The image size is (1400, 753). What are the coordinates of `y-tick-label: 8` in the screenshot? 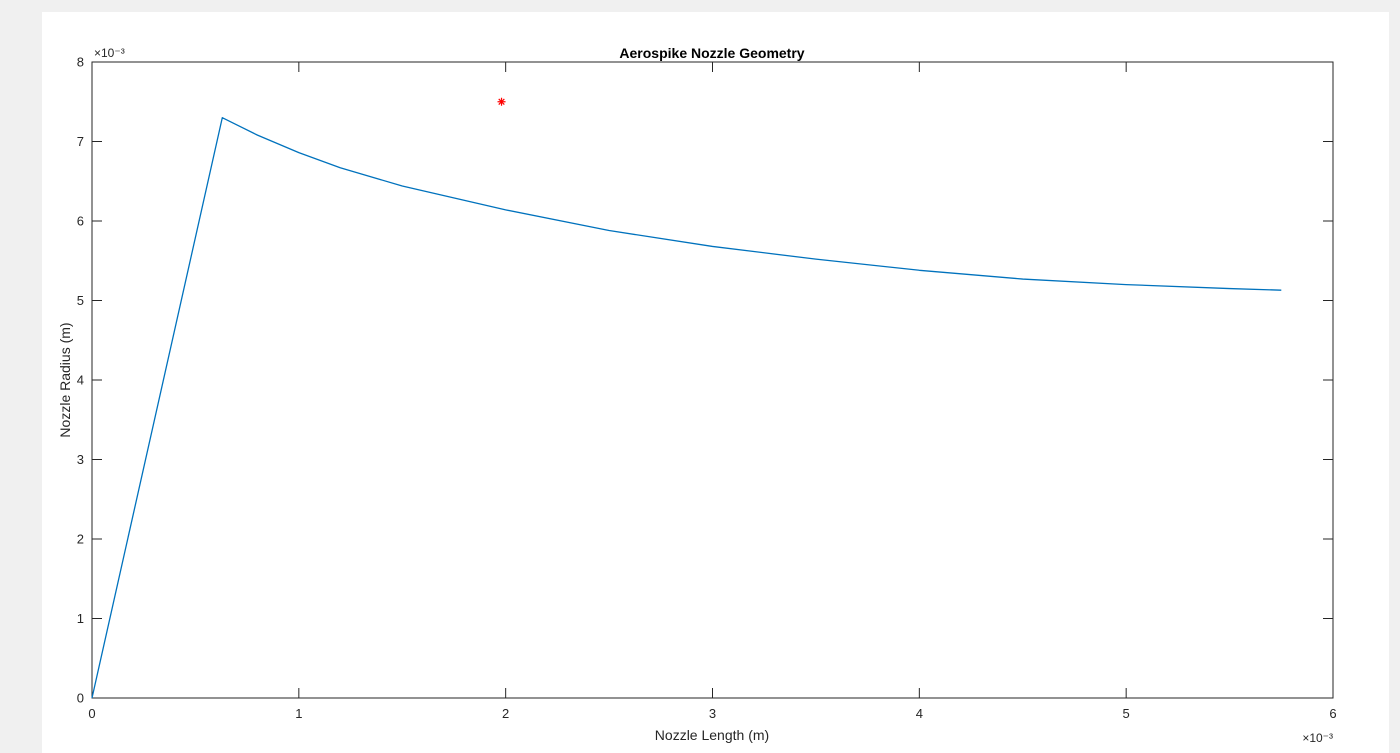 It's located at (80, 62).